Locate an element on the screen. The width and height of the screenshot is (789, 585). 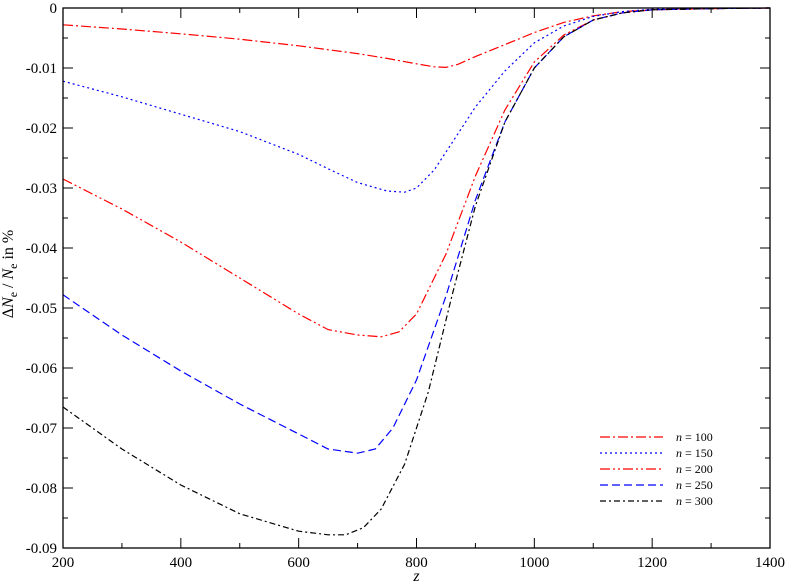
x-tick-label: 1200 is located at coordinates (652, 563).